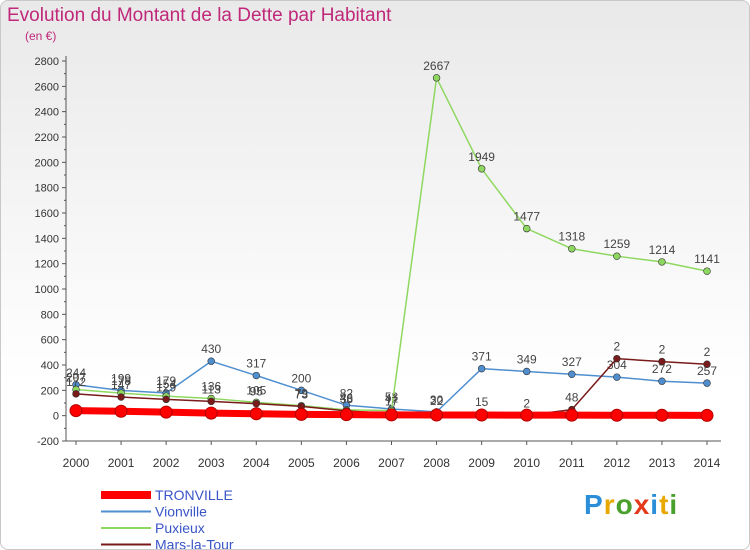 The width and height of the screenshot is (750, 550). What do you see at coordinates (617, 244) in the screenshot?
I see `data-label-puxieux: 1259` at bounding box center [617, 244].